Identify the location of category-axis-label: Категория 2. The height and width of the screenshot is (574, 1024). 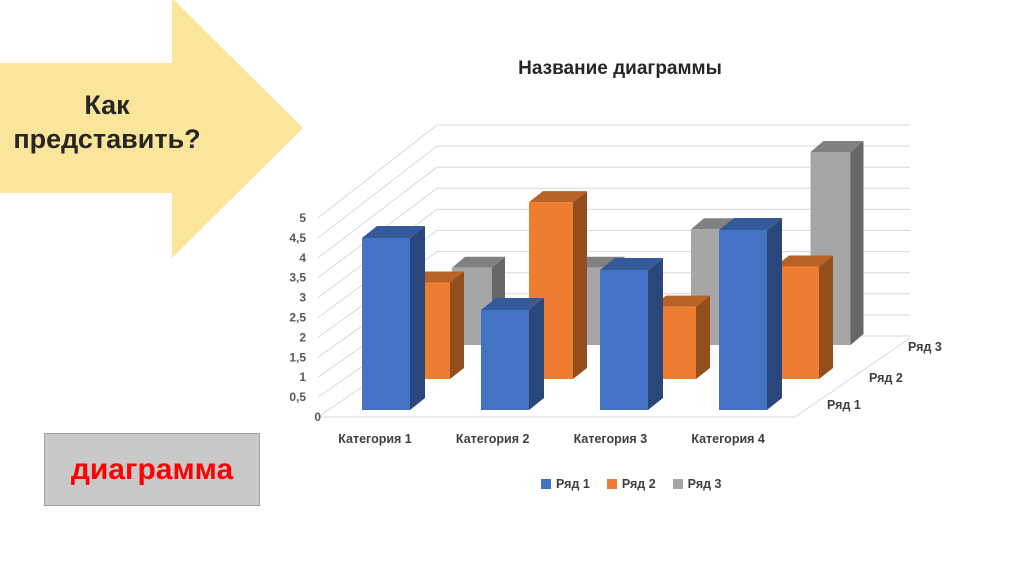
(493, 439).